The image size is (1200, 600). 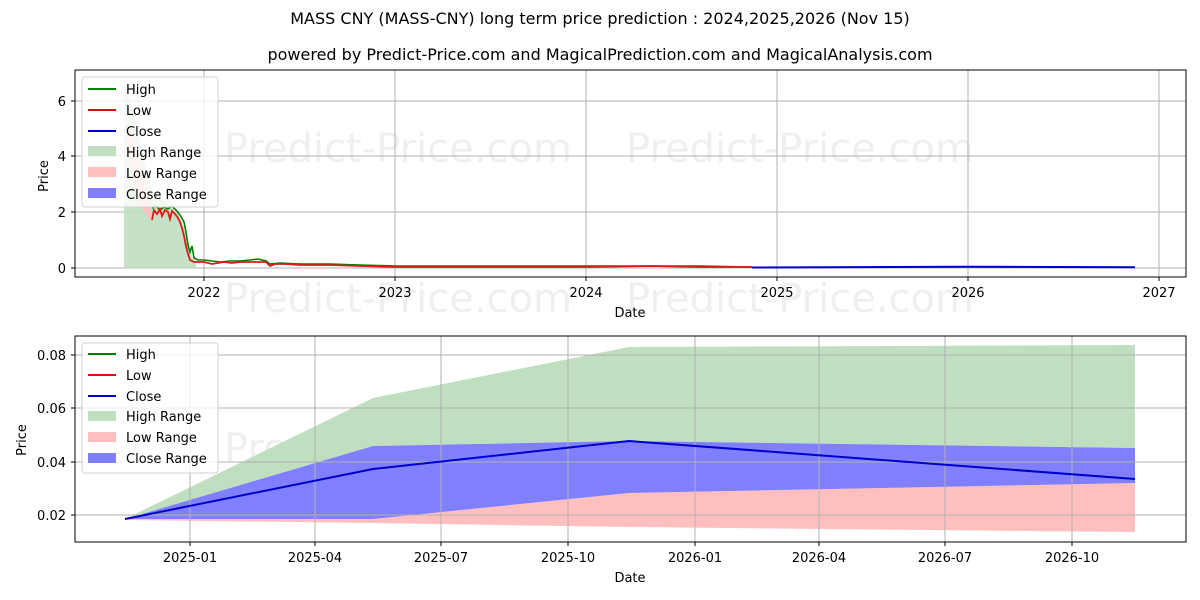 What do you see at coordinates (51, 409) in the screenshot?
I see `y-tick: 0.06` at bounding box center [51, 409].